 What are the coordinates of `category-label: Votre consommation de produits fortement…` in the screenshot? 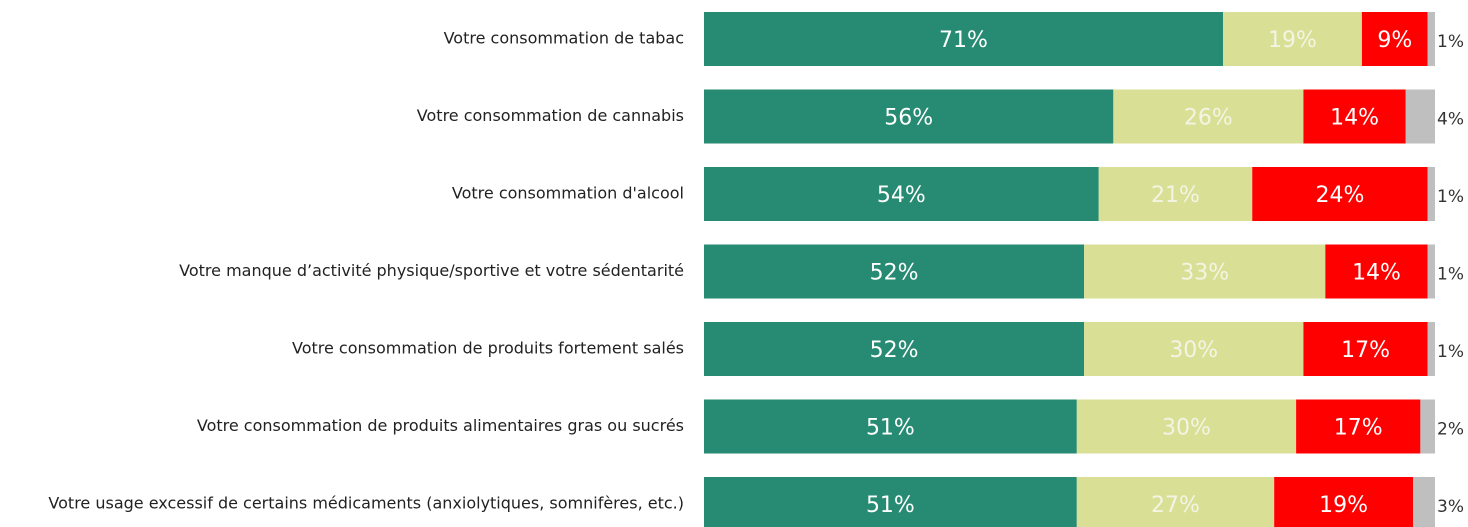 It's located at (488, 348).